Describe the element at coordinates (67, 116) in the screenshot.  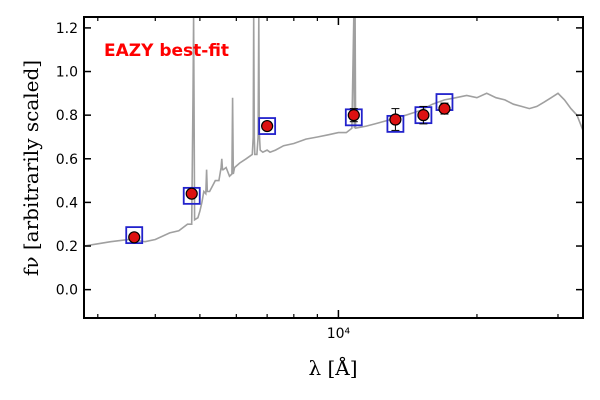
I see `y-tick-label: 0.8` at that location.